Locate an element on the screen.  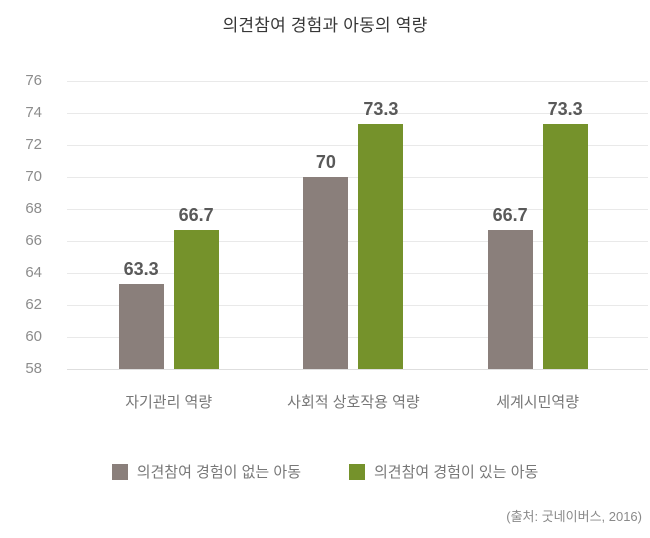
y-tick-label: 62 is located at coordinates (33, 304).